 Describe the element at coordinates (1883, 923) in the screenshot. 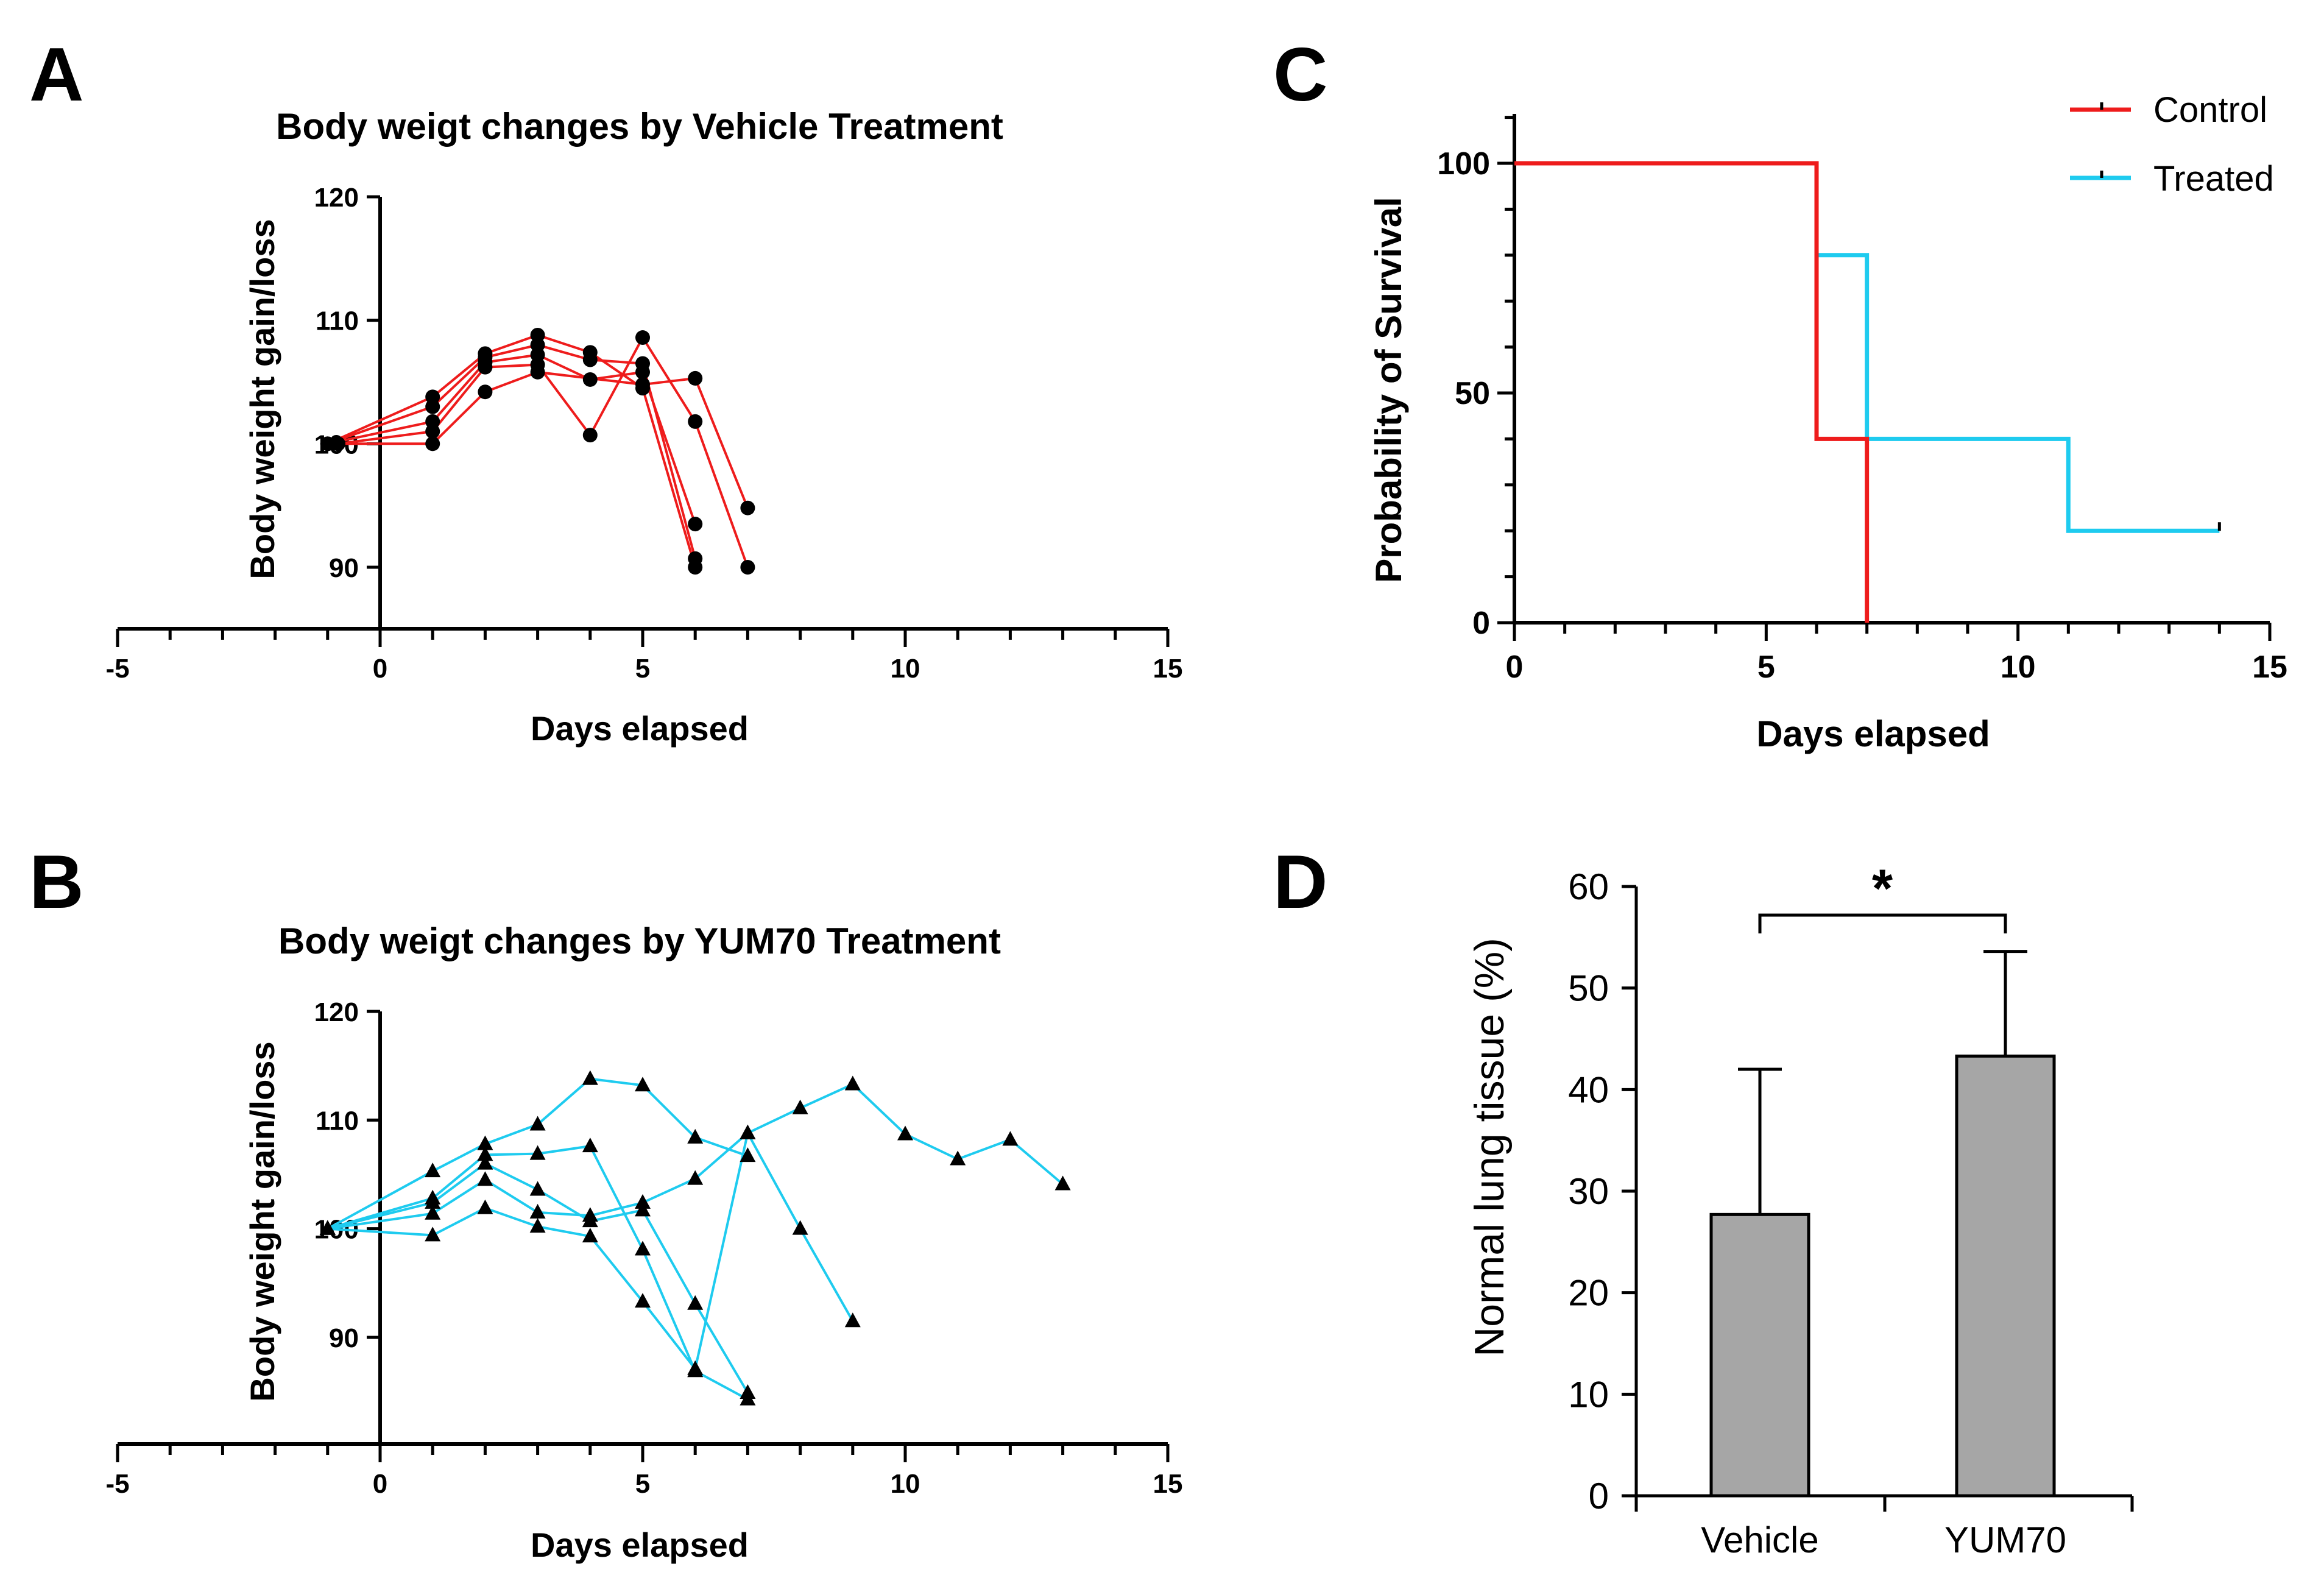

I see `significance-bracket` at that location.